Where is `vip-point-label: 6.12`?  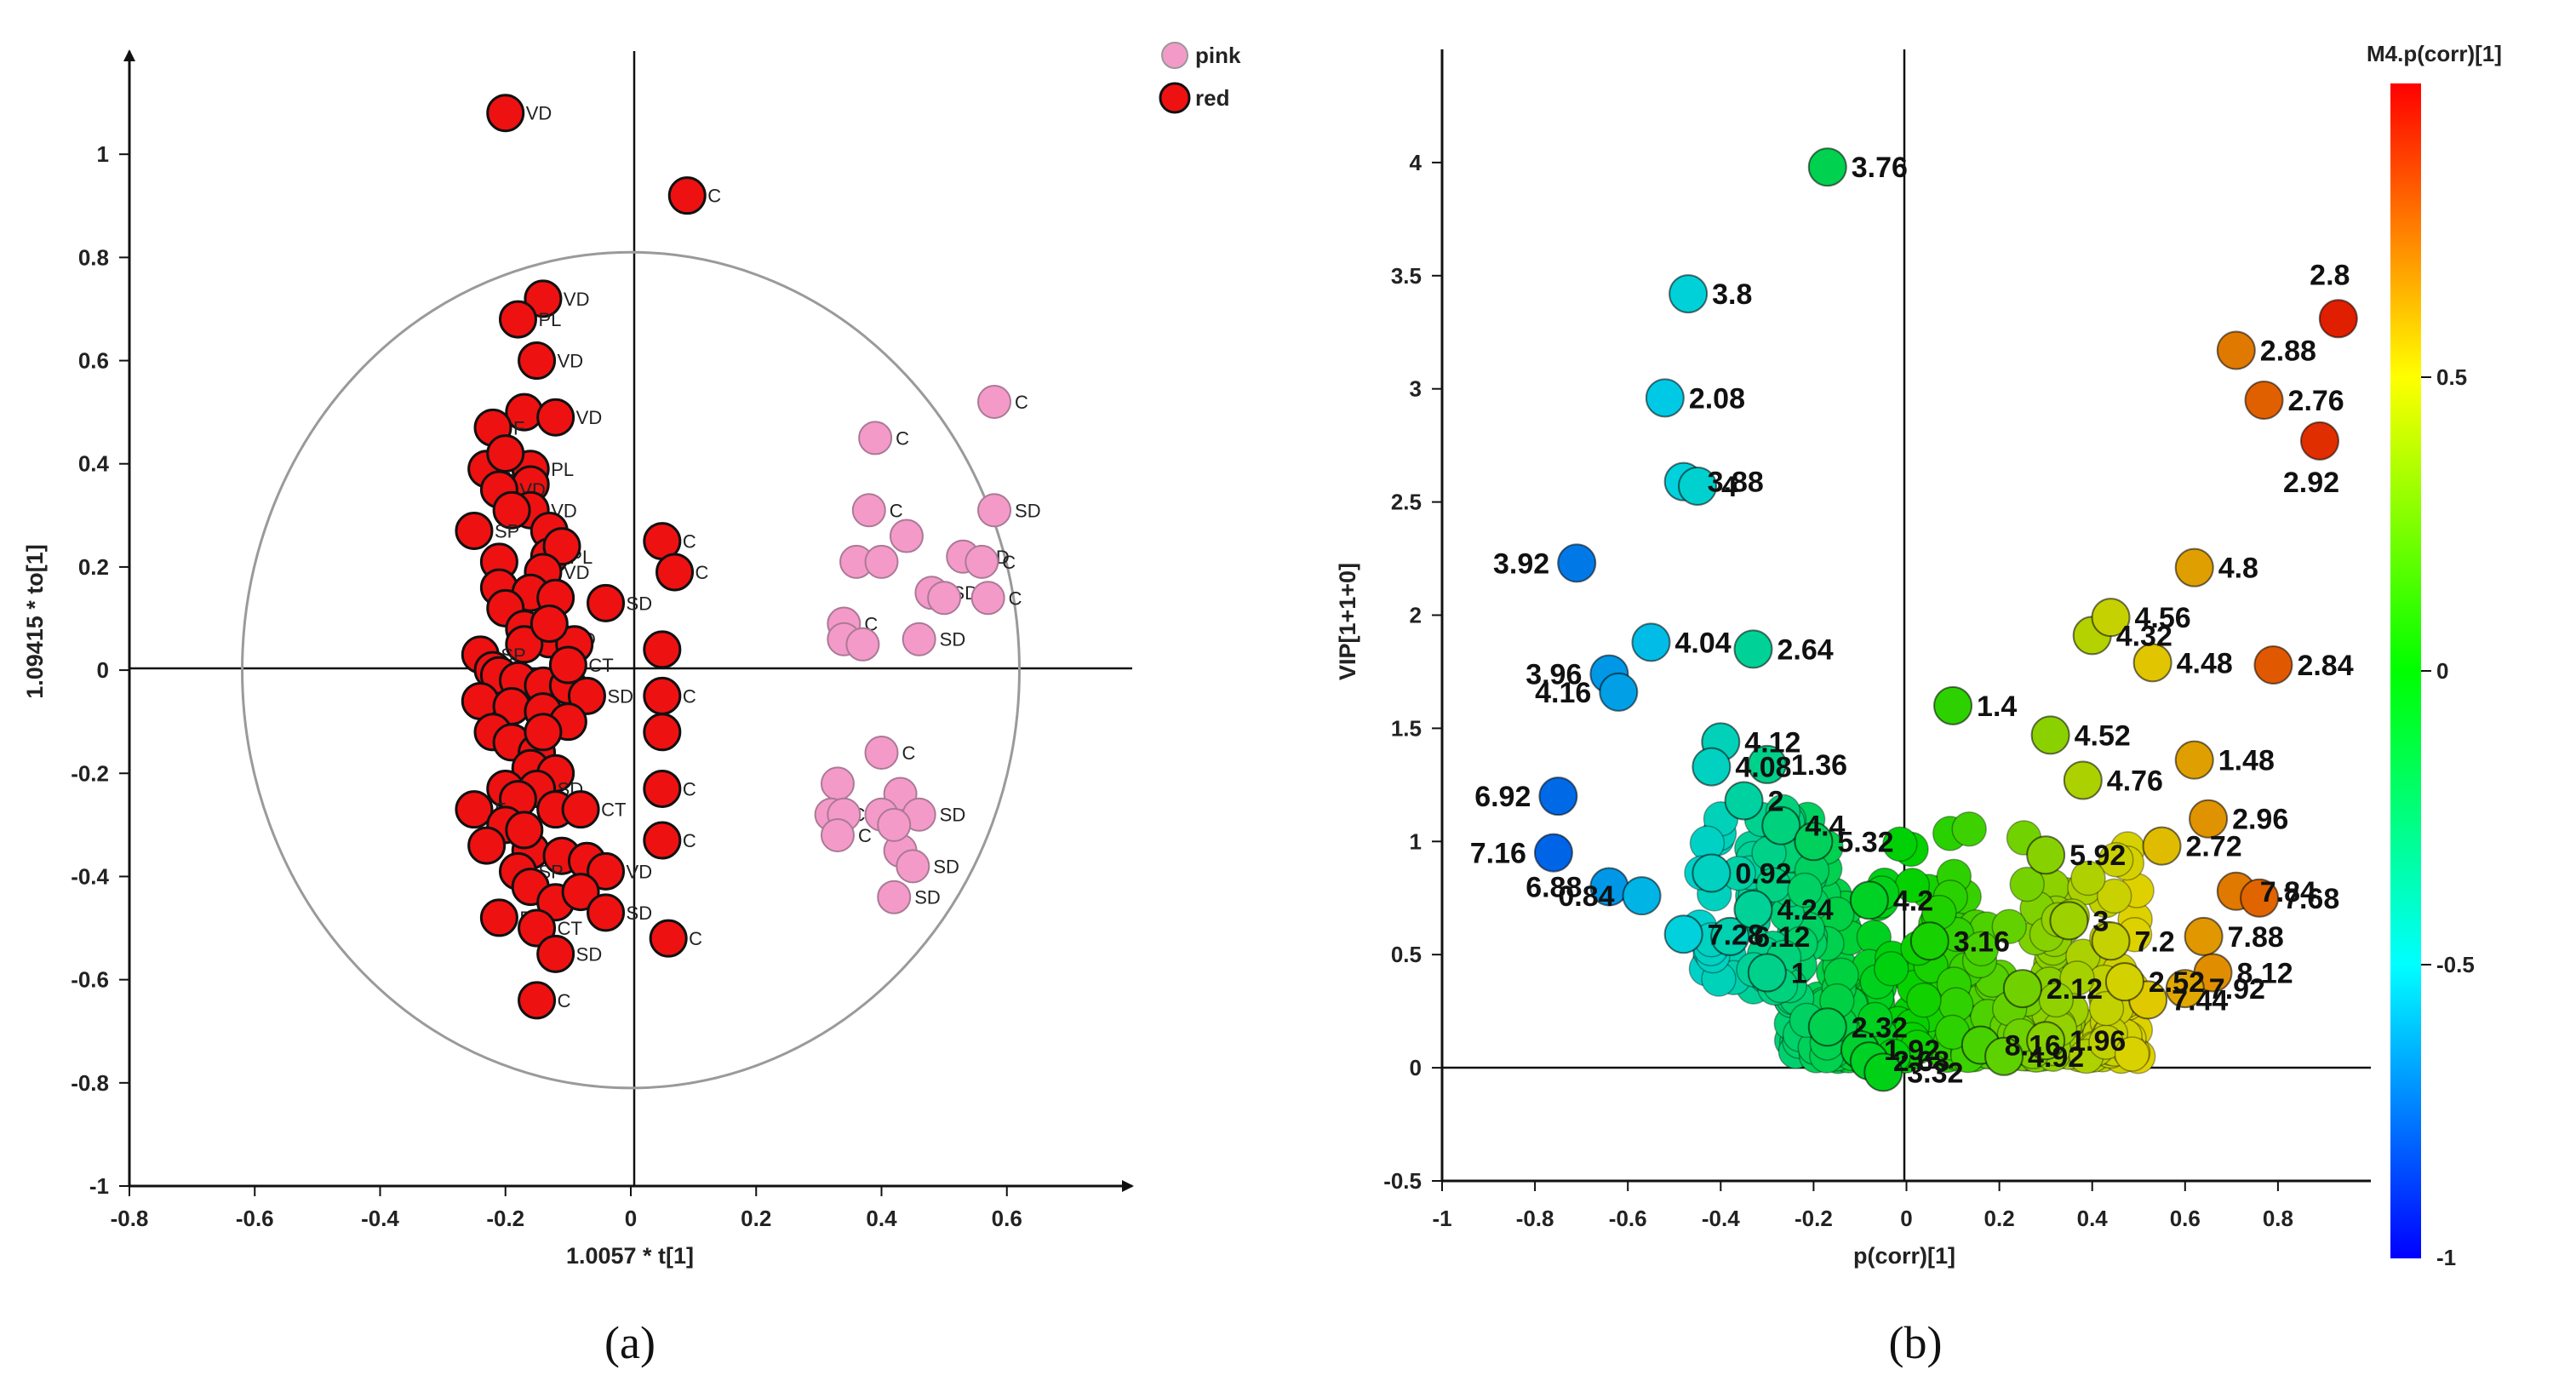 vip-point-label: 6.12 is located at coordinates (1782, 937).